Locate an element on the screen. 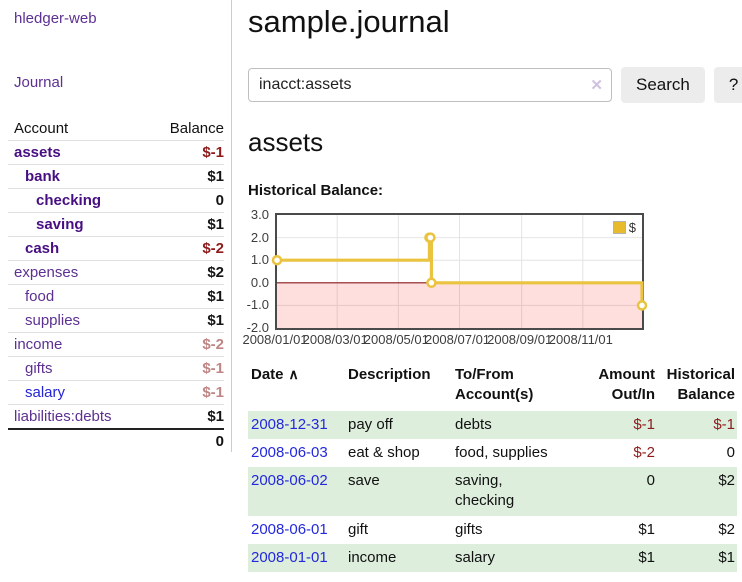 The height and width of the screenshot is (582, 742). account-balance: 0 is located at coordinates (219, 200).